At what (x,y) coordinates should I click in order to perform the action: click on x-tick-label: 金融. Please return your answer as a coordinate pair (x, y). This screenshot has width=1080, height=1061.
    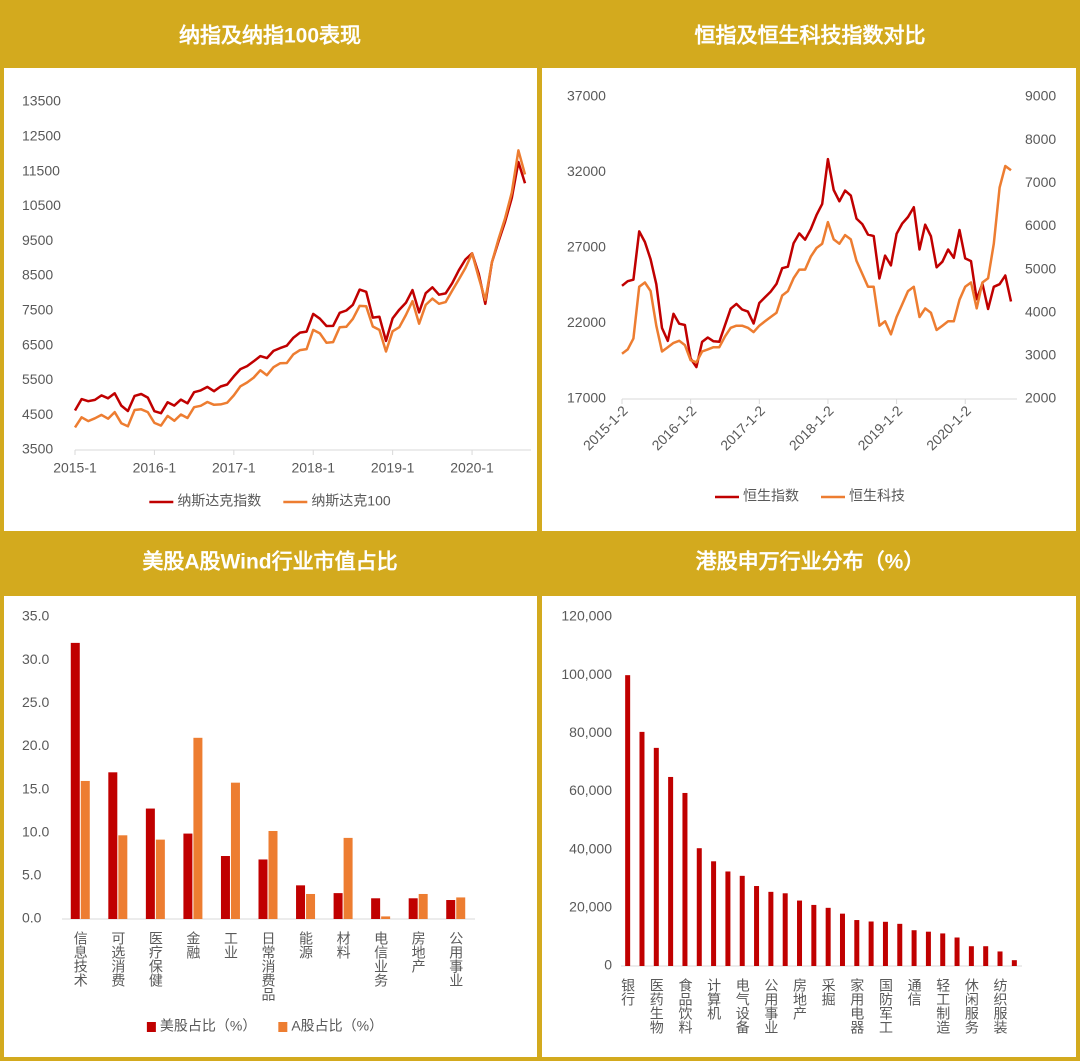
    Looking at the image, I should click on (193, 945).